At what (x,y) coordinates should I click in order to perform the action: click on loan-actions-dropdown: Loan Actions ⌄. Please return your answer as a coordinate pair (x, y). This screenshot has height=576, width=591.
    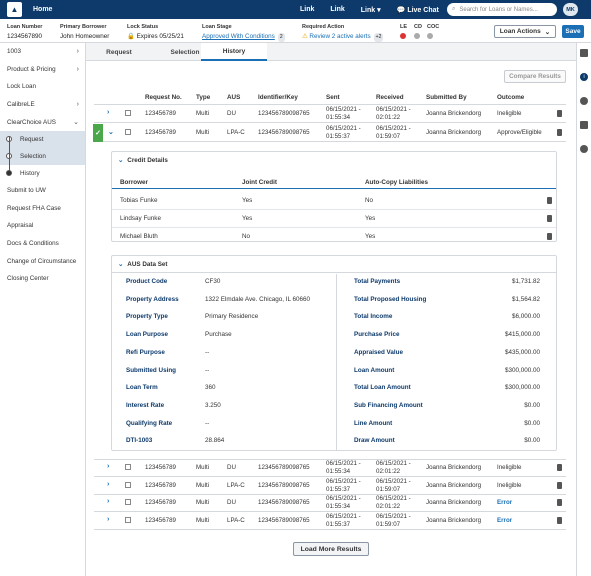
    Looking at the image, I should click on (525, 31).